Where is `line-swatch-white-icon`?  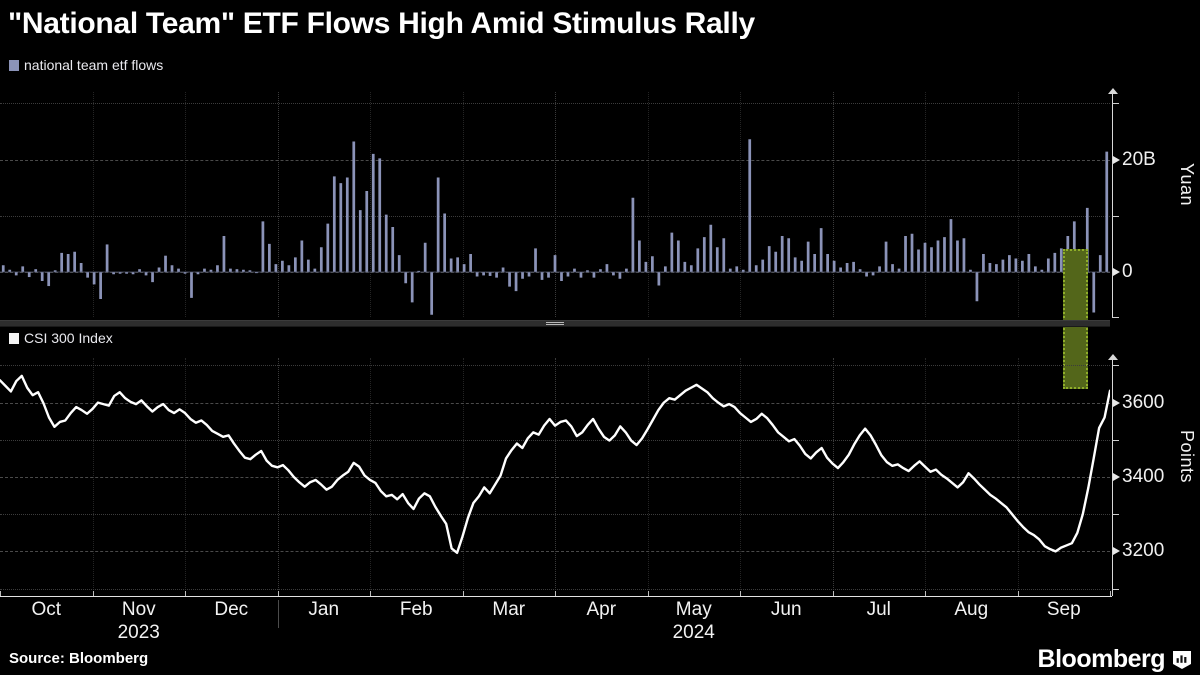
line-swatch-white-icon is located at coordinates (14, 338).